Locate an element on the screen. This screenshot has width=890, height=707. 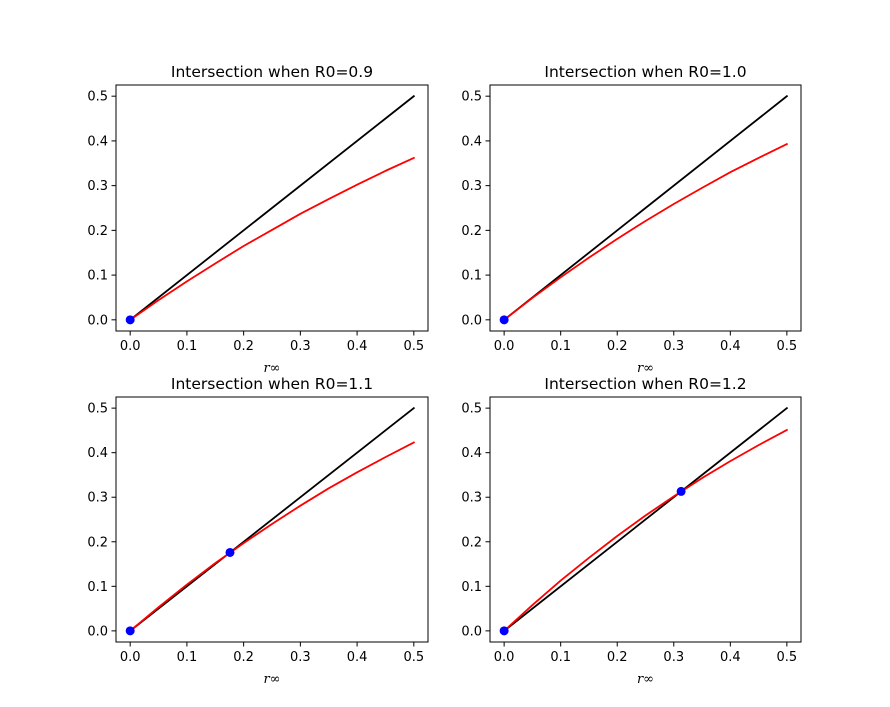
chart-title: Intersection when R0=1.0 is located at coordinates (645, 72).